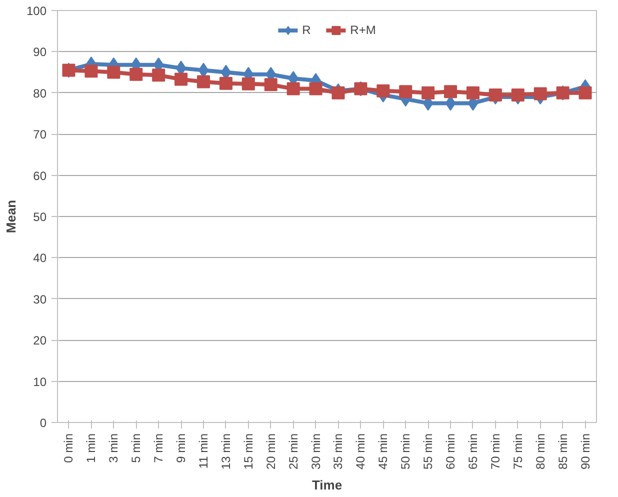 Image resolution: width=618 pixels, height=497 pixels. Describe the element at coordinates (315, 451) in the screenshot. I see `x-tick-label: 30 min` at that location.